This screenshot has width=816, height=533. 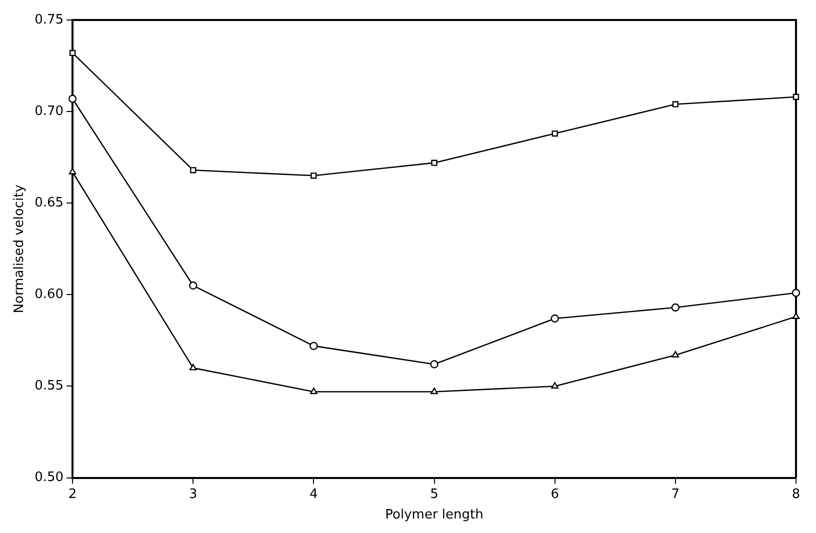 What do you see at coordinates (49, 478) in the screenshot?
I see `y-tick-label: 0.50` at bounding box center [49, 478].